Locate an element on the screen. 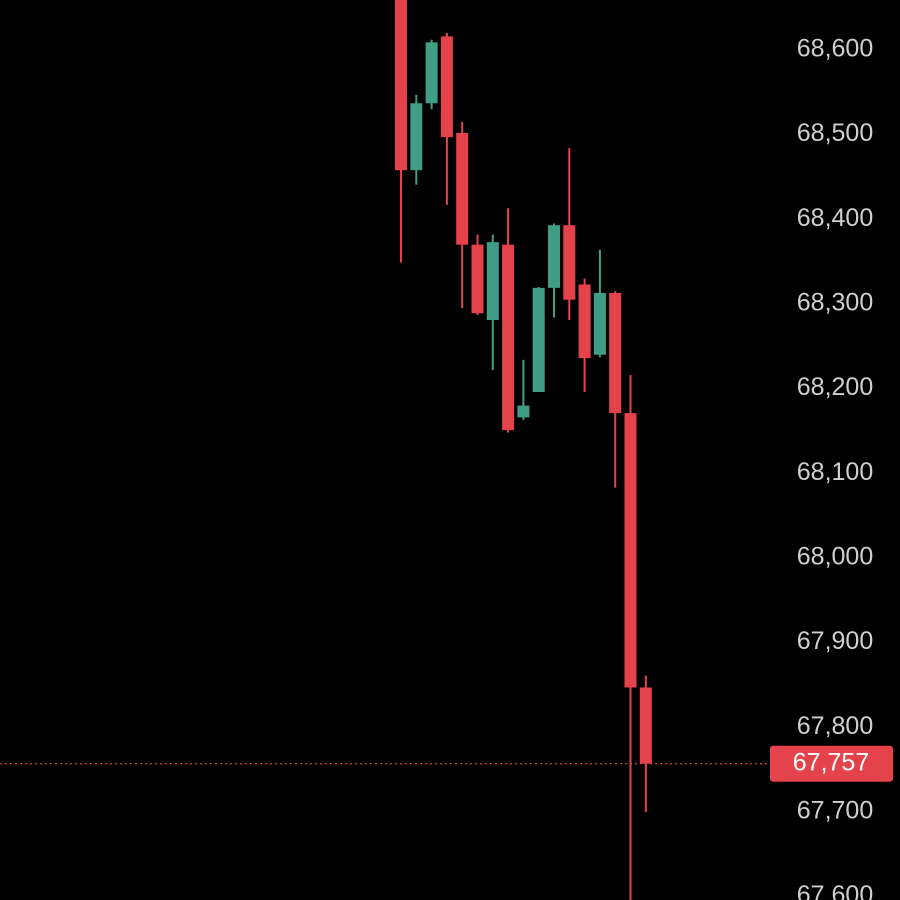 The width and height of the screenshot is (900, 900). y-tick-label: 67,600 is located at coordinates (835, 890).